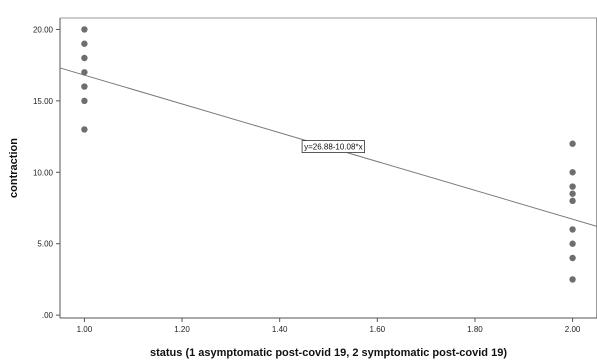 Image resolution: width=597 pixels, height=363 pixels. Describe the element at coordinates (48, 315) in the screenshot. I see `y-tick-label: .00` at that location.